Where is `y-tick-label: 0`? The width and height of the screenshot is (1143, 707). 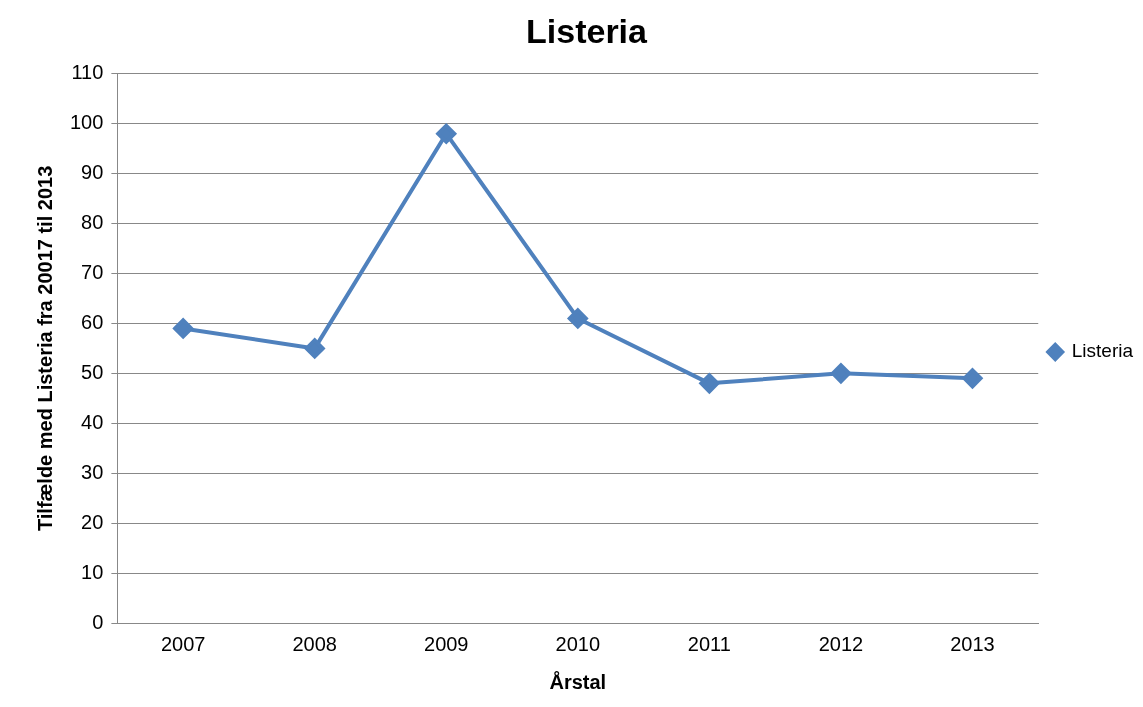 y-tick-label: 0 is located at coordinates (98, 621).